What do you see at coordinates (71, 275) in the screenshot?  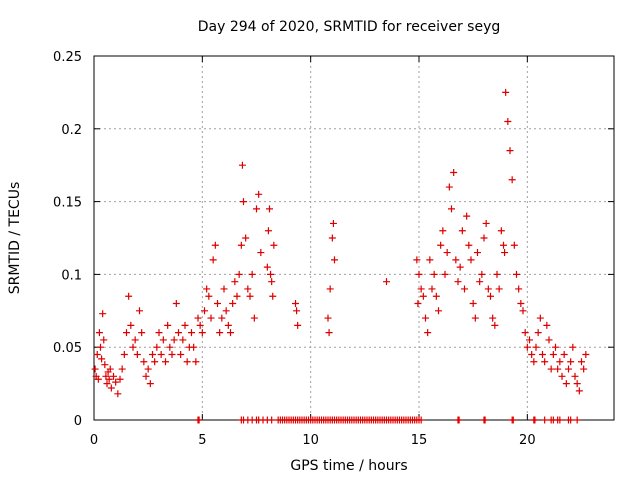 I see `y-tick-label: 0.1` at bounding box center [71, 275].